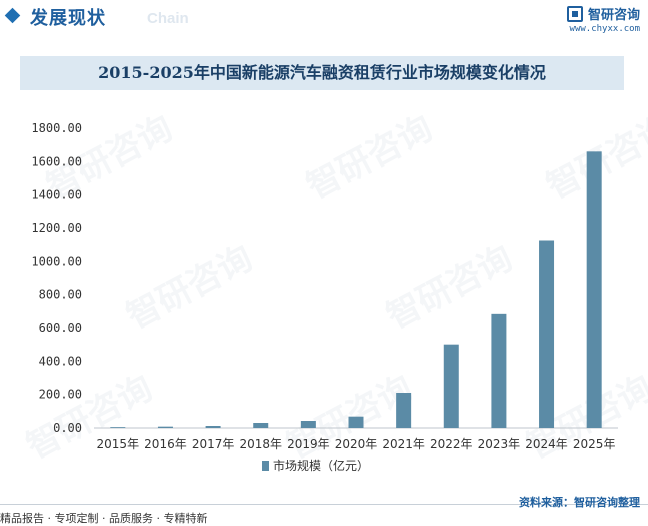 The height and width of the screenshot is (526, 648). Describe the element at coordinates (546, 444) in the screenshot. I see `x-tick-label: 2024年` at that location.